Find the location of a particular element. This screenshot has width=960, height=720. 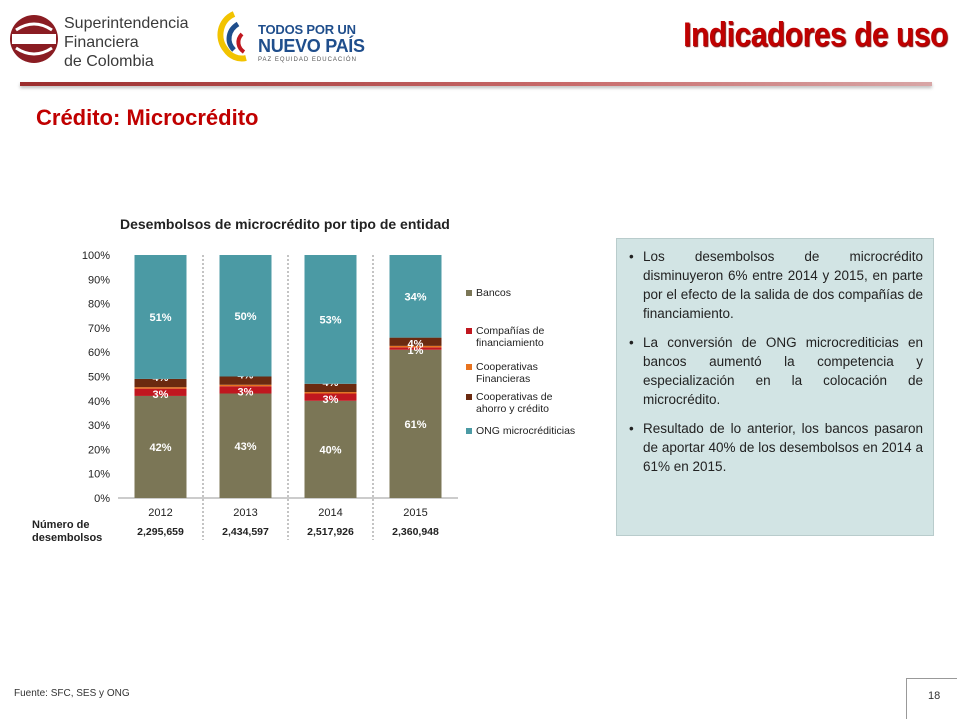

y-tick-label: 10% is located at coordinates (99, 475).